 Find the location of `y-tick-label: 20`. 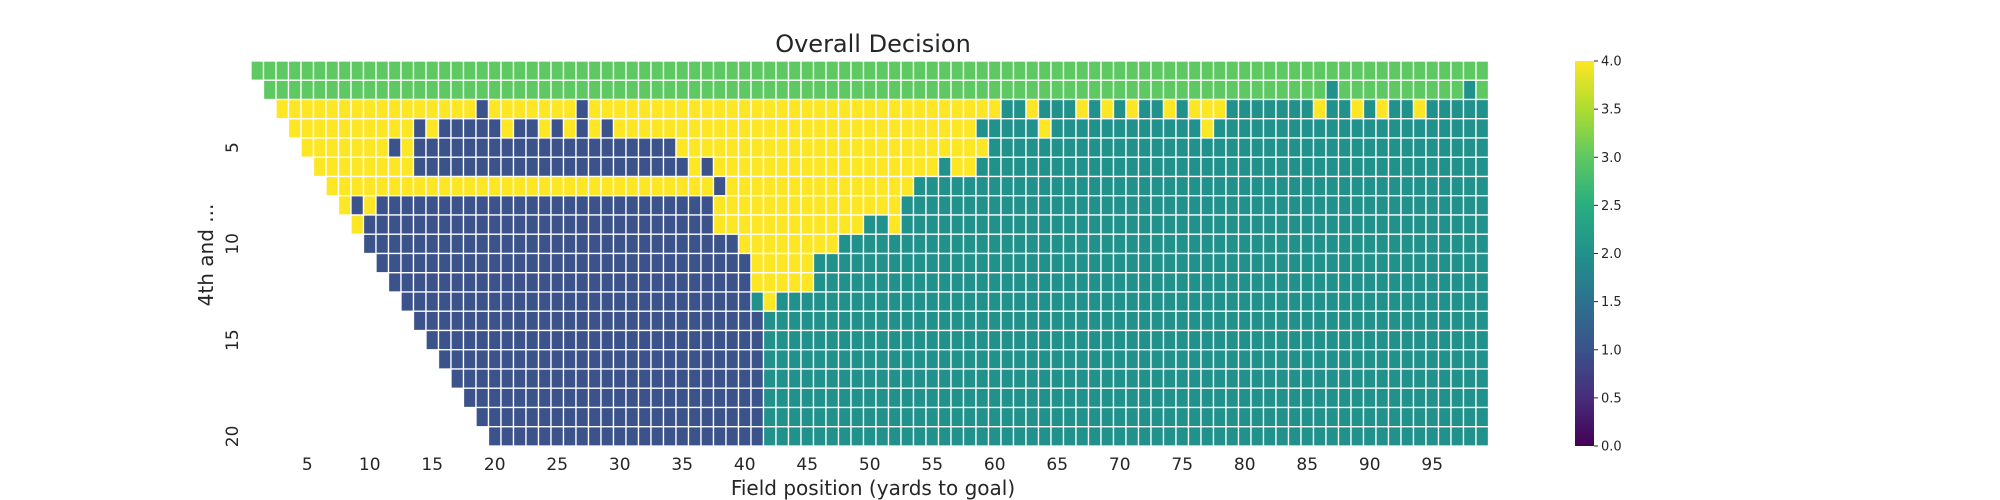

y-tick-label: 20 is located at coordinates (233, 437).